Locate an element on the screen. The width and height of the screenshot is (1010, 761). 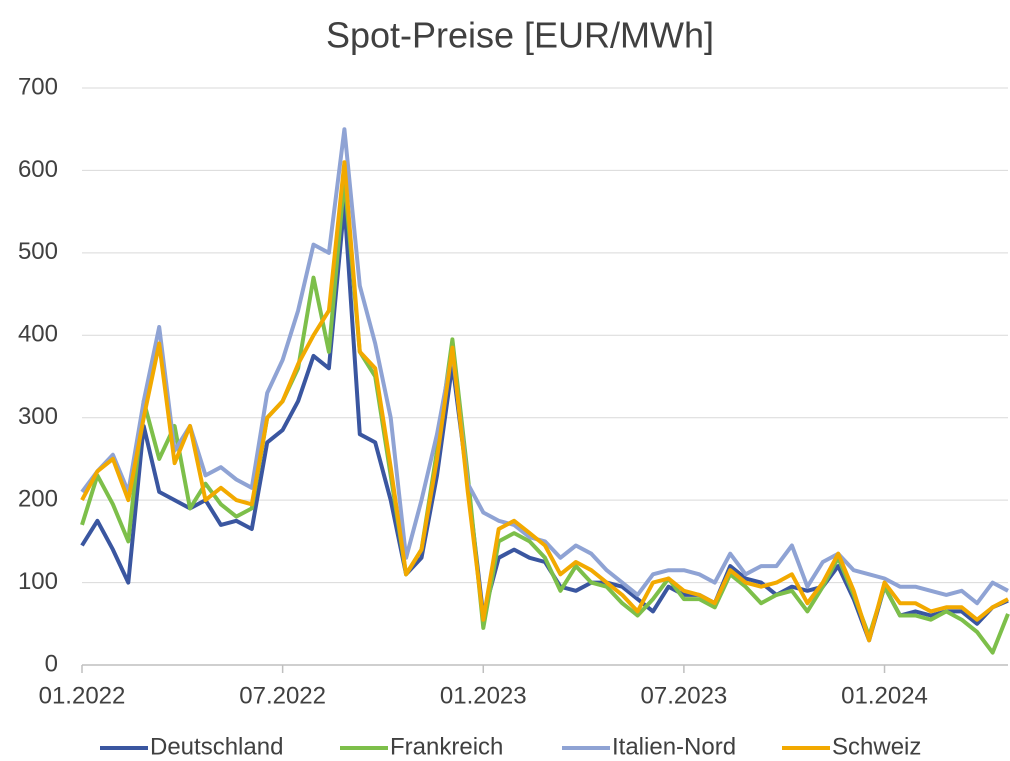
legend-label: Frankreich is located at coordinates (446, 746).